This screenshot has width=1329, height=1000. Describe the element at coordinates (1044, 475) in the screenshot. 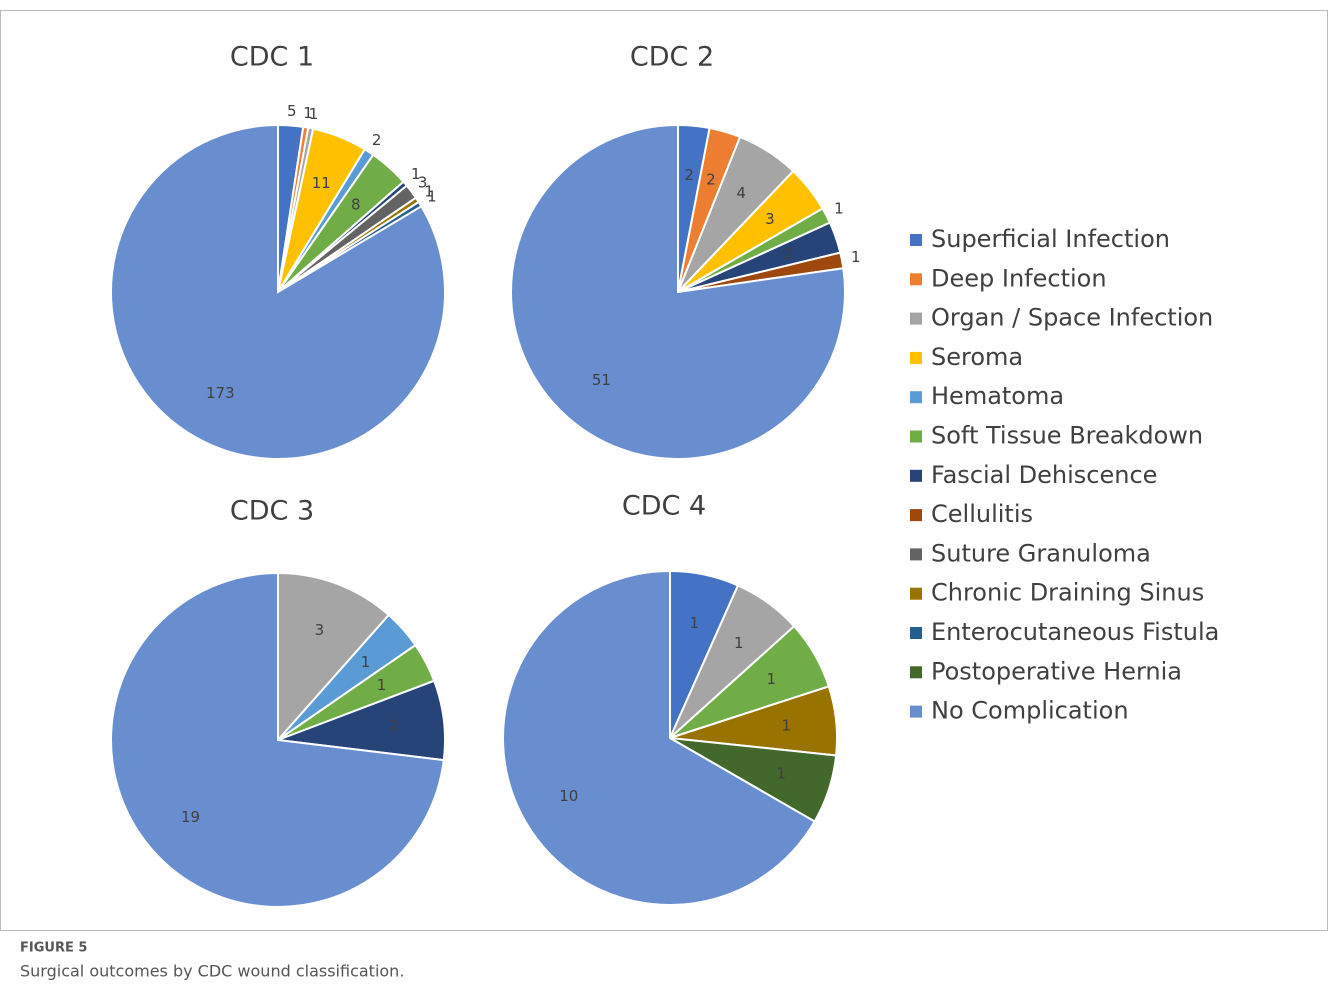

I see `legend-label: Fascial Dehiscence` at that location.